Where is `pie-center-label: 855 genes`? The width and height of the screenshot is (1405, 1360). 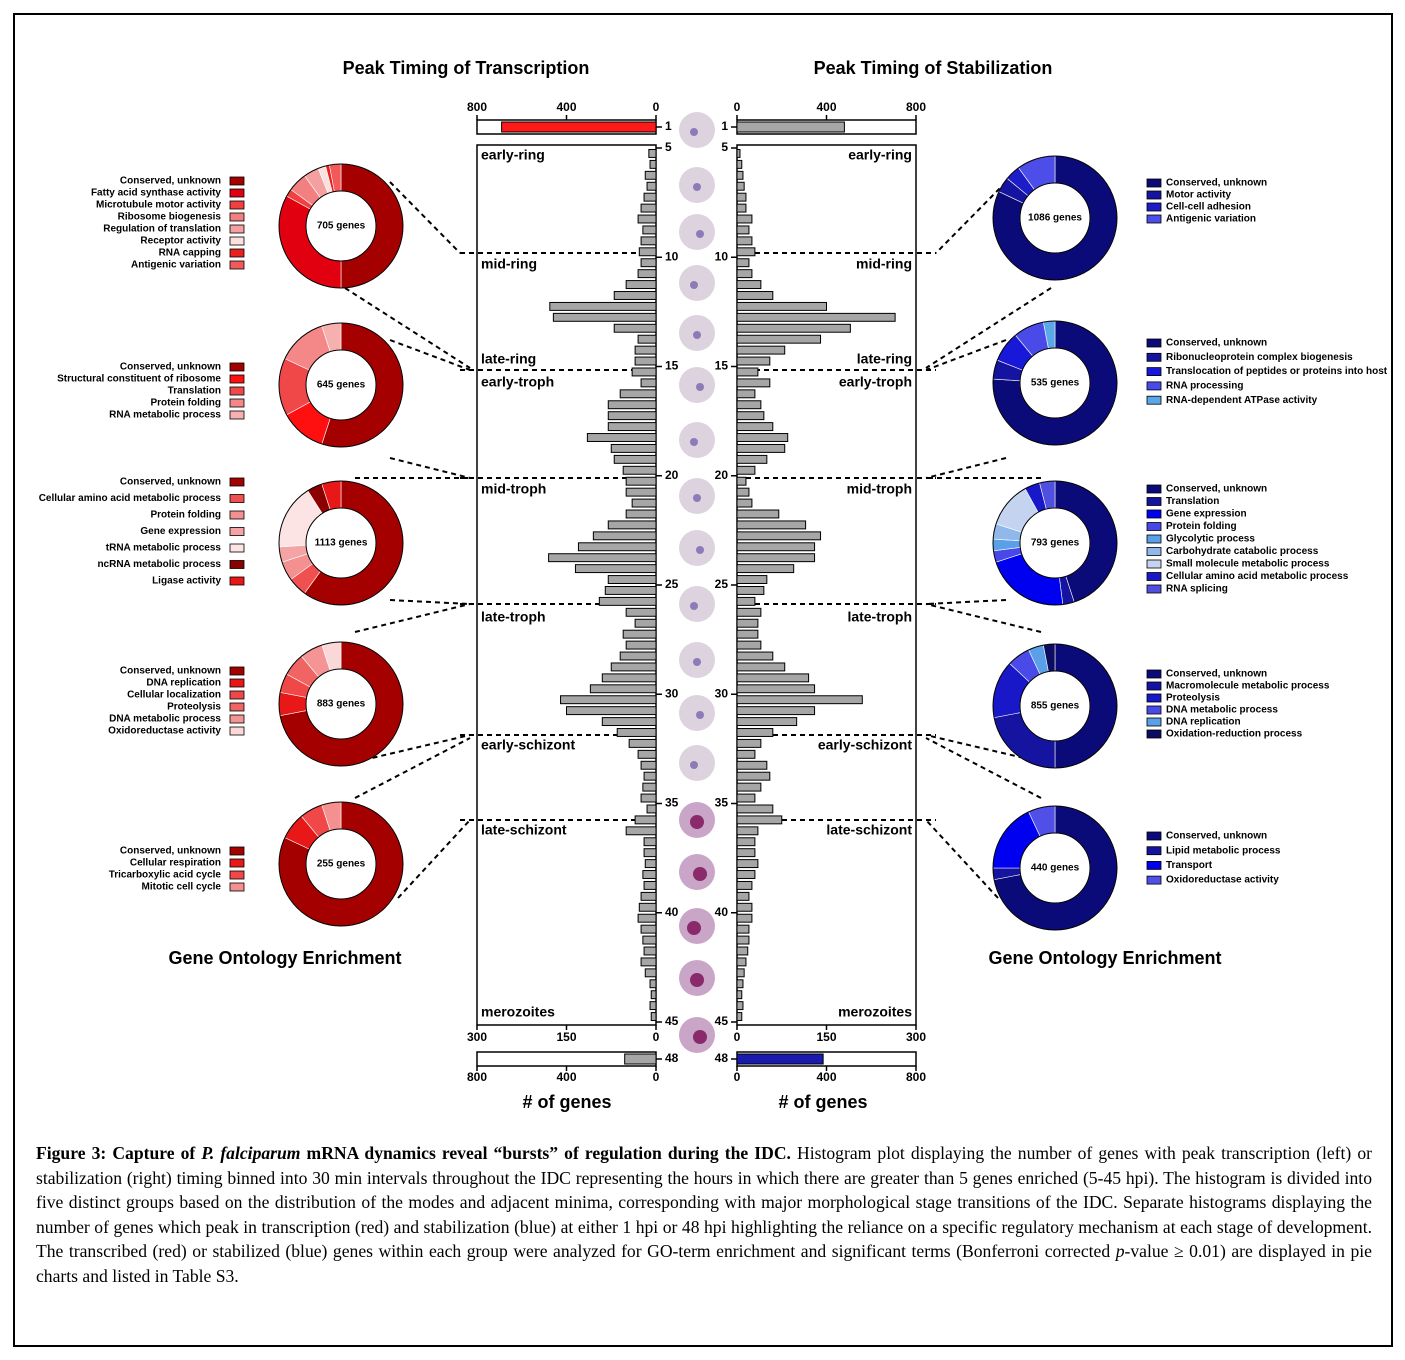
pie-center-label: 855 genes is located at coordinates (1055, 706).